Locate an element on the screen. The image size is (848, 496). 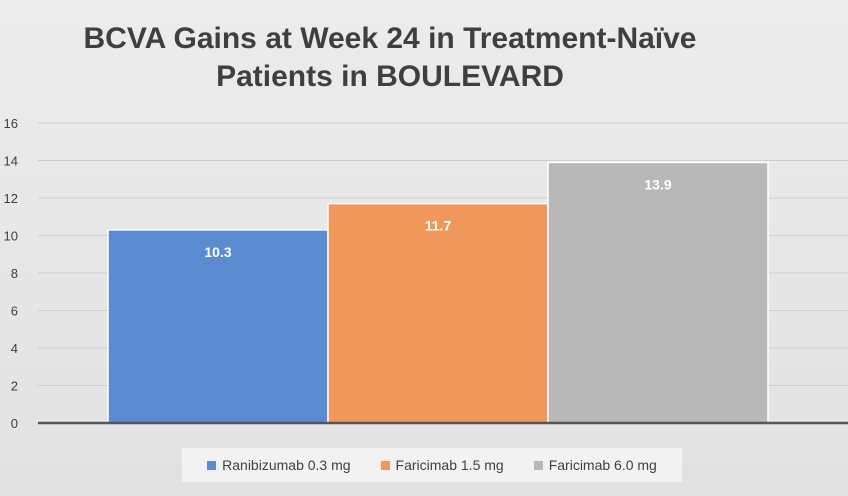
chart-title-line-2: Patients in BOULEVARD is located at coordinates (390, 76).